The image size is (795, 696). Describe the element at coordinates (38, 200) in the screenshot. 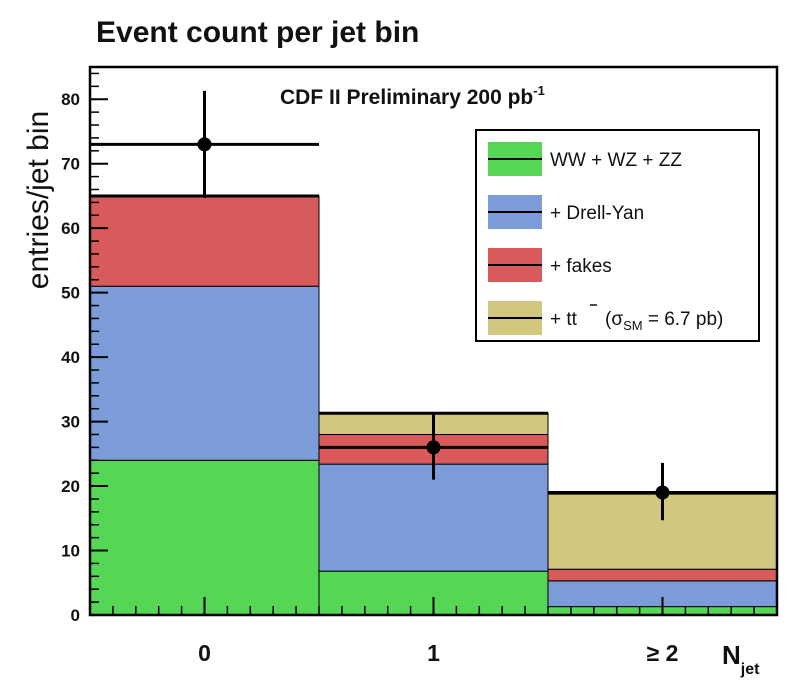

I see `y-axis-label: entries/jet bin` at that location.